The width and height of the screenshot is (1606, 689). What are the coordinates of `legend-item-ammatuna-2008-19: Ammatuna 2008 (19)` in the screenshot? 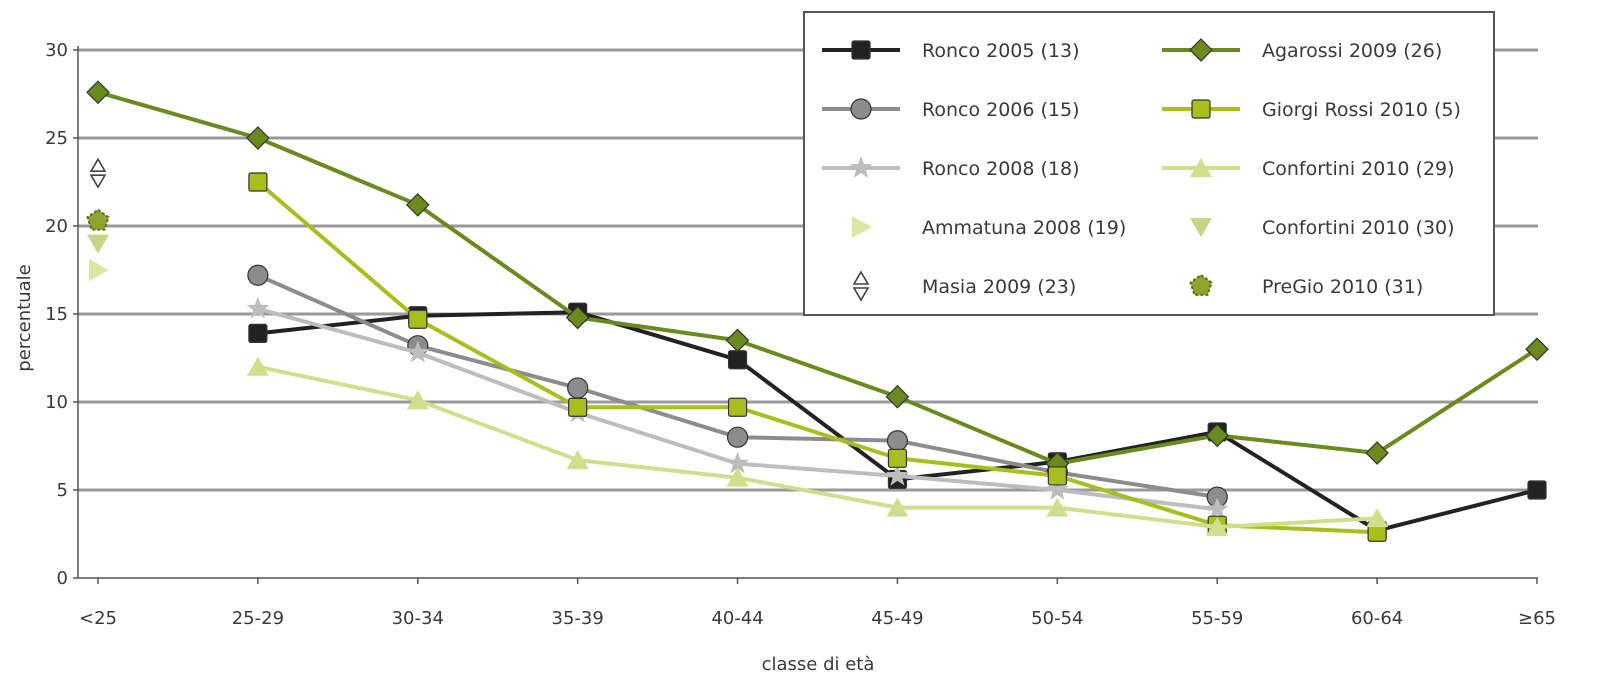 It's located at (989, 227).